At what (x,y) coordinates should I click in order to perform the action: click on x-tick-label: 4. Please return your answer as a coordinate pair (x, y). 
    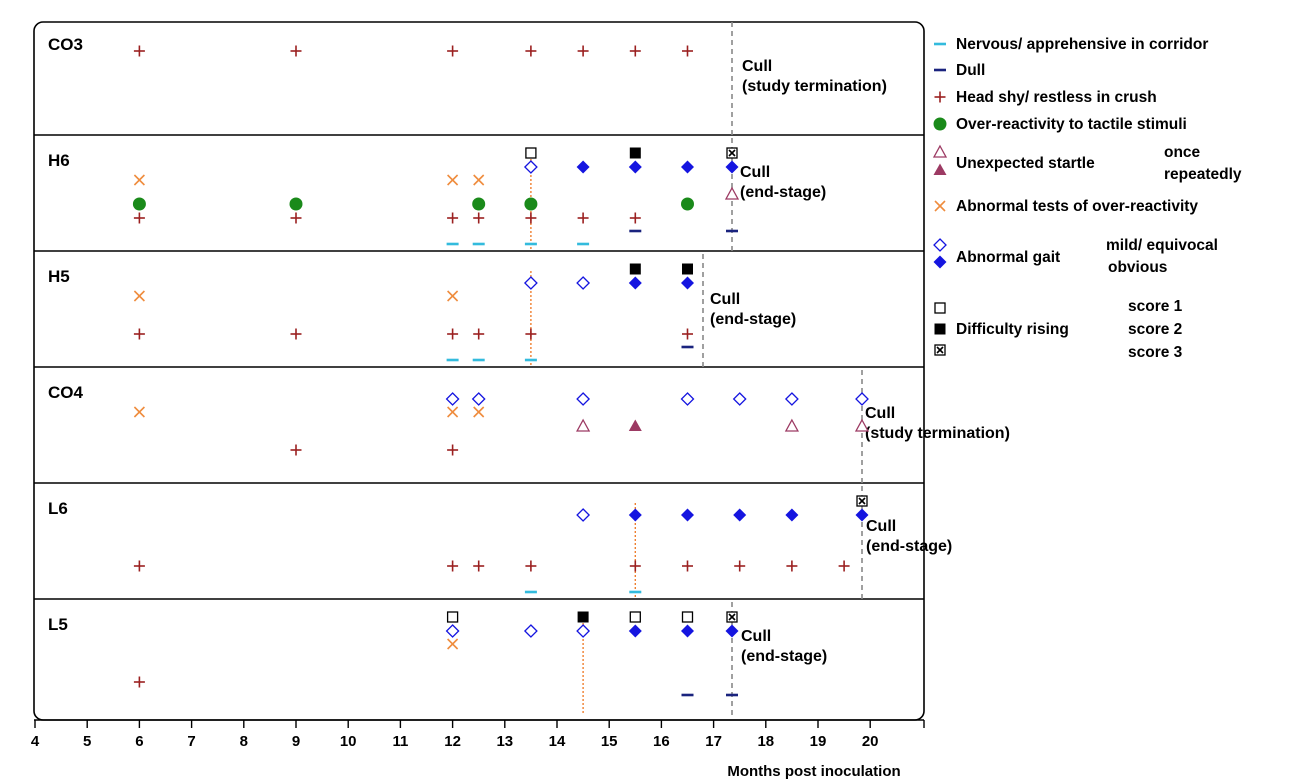
    Looking at the image, I should click on (35, 741).